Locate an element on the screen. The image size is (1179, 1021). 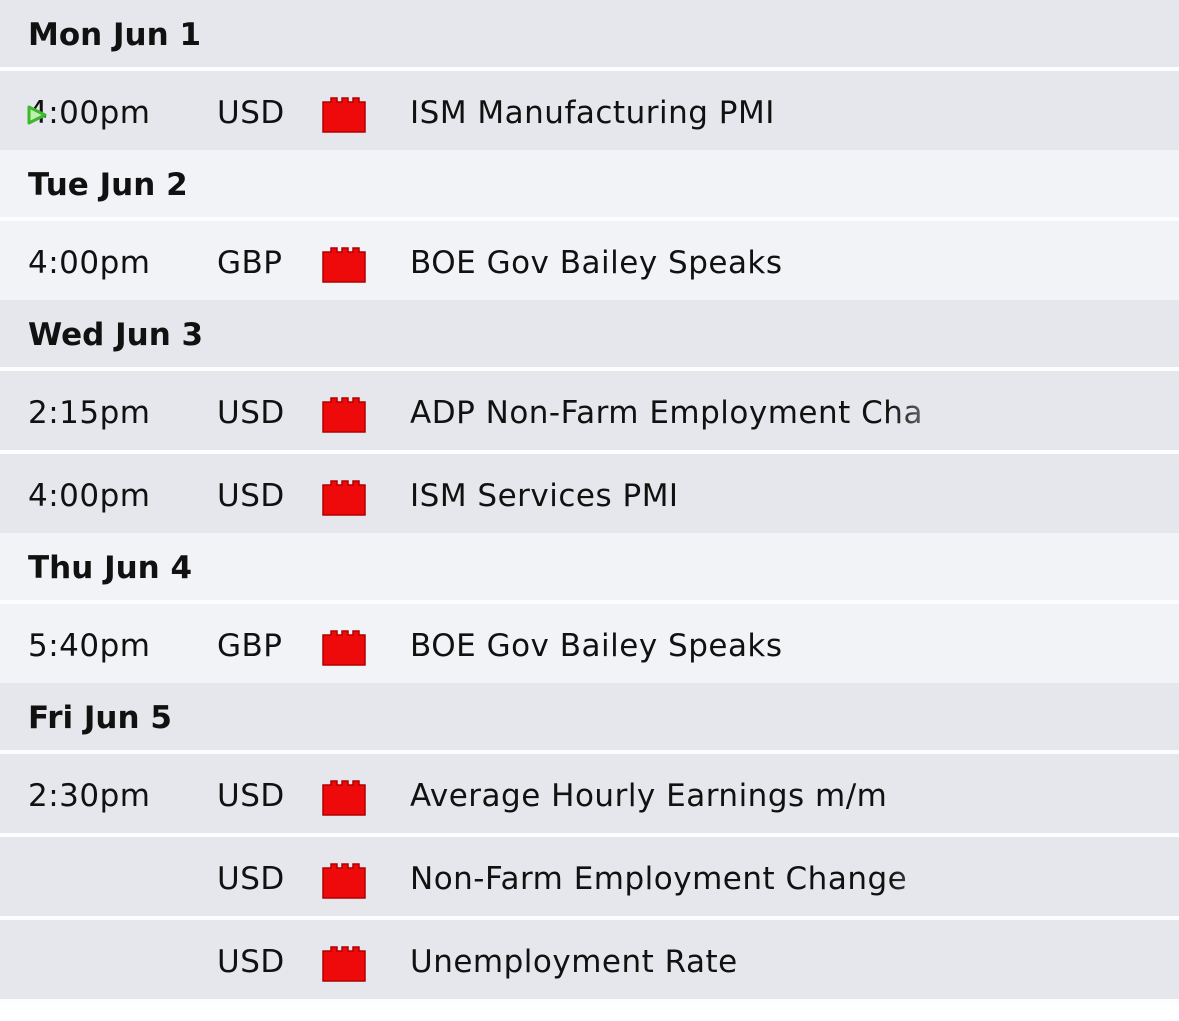
event-row: USD Non-Farm Employment Change is located at coordinates (589, 878).